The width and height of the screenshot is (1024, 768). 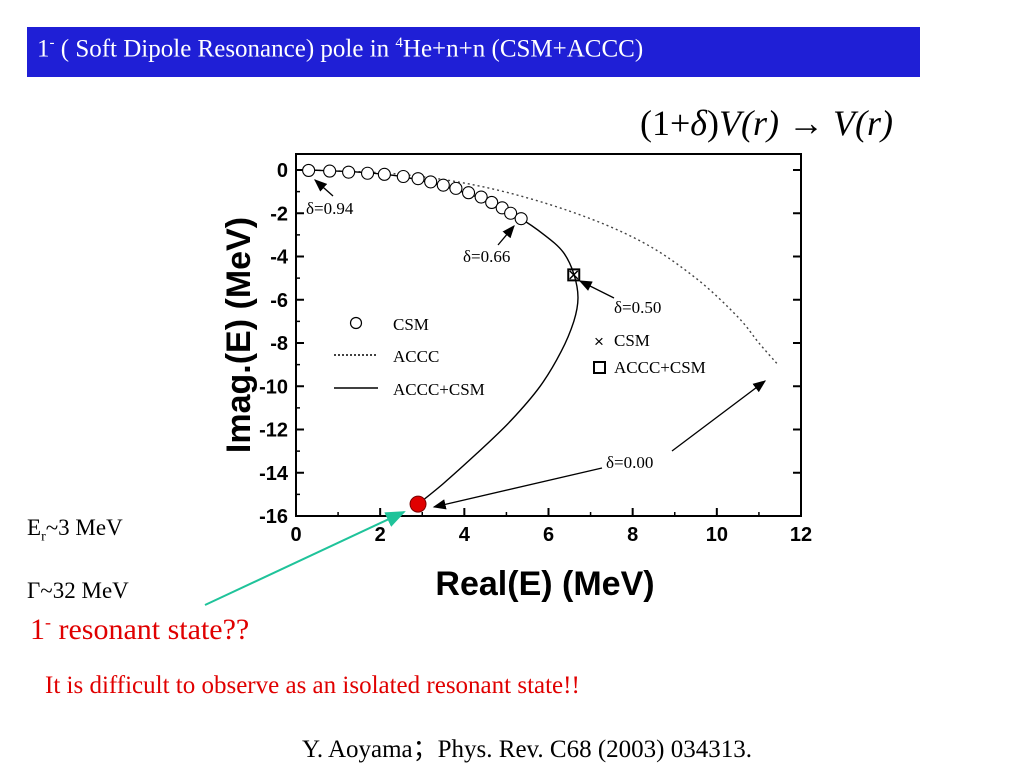 What do you see at coordinates (78, 590) in the screenshot?
I see `resonance-width: Γ~32 MeV` at bounding box center [78, 590].